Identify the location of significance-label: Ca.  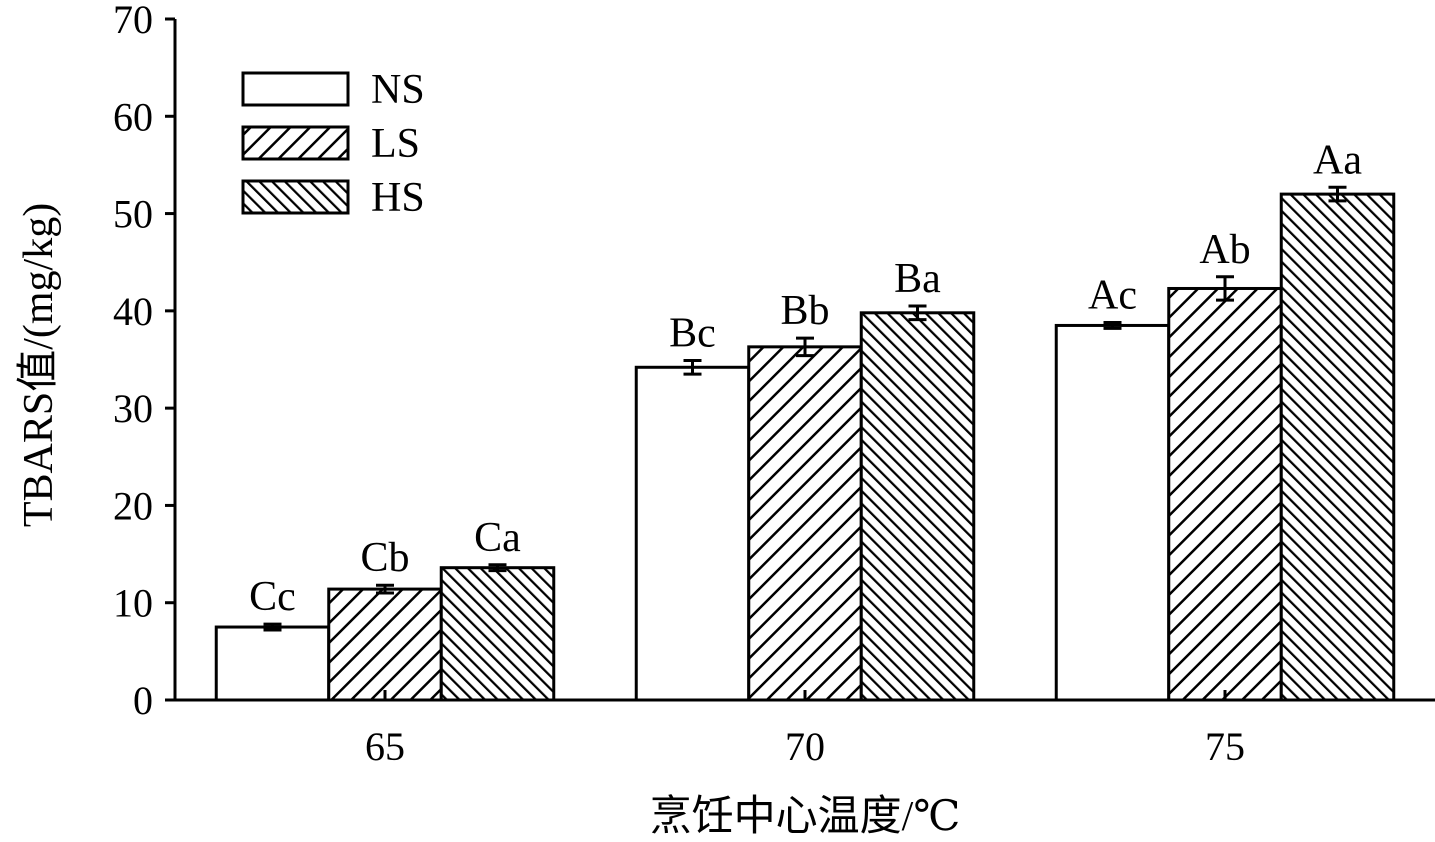
(497, 538).